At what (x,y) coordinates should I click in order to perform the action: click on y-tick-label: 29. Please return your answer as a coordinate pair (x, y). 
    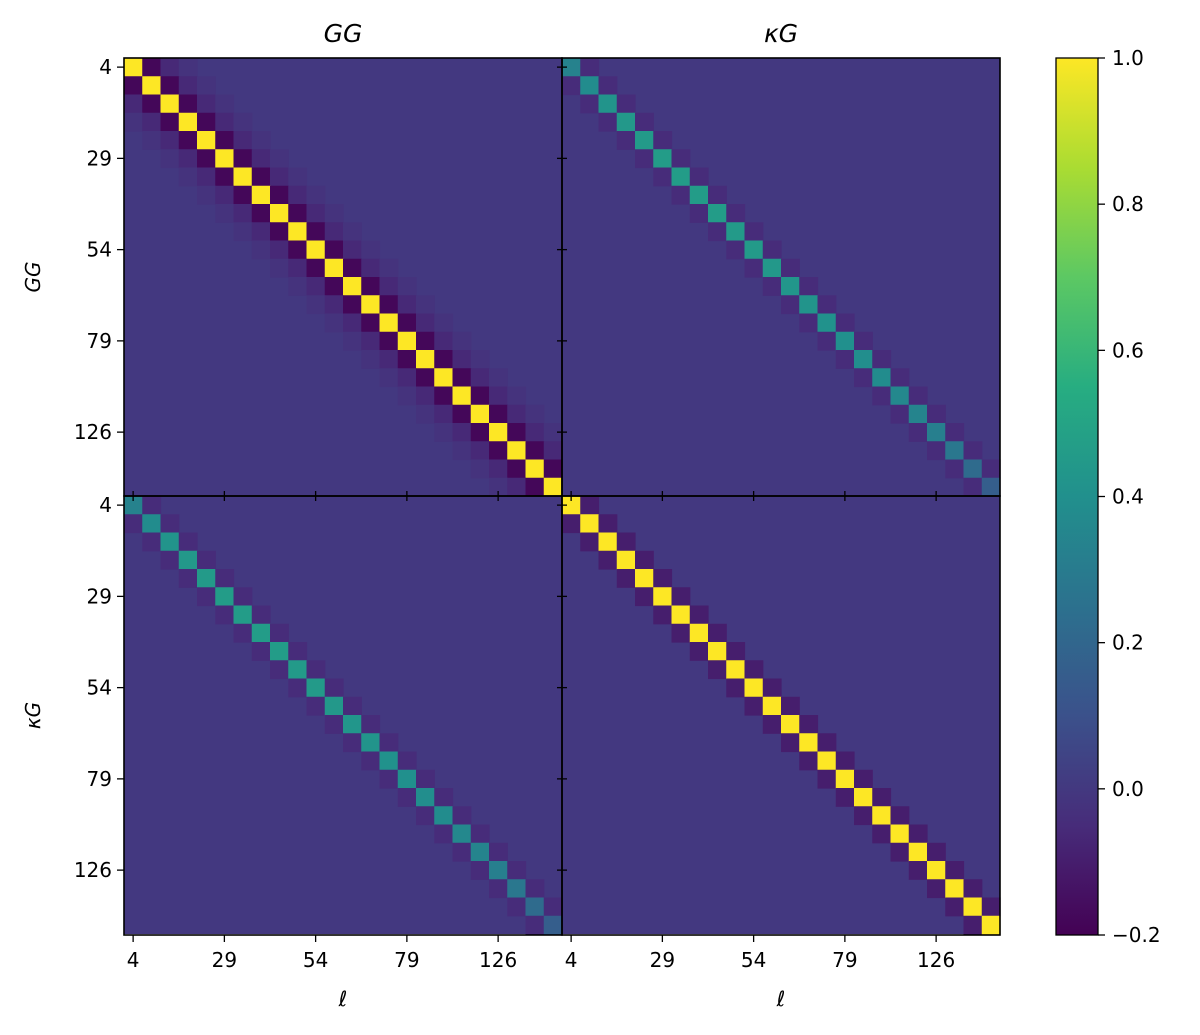
    Looking at the image, I should click on (99, 596).